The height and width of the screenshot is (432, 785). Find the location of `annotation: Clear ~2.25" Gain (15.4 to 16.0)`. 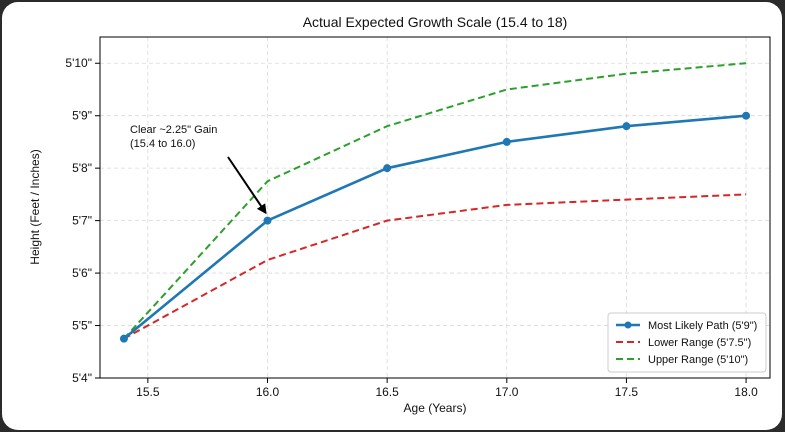

annotation: Clear ~2.25" Gain (15.4 to 16.0) is located at coordinates (198, 169).